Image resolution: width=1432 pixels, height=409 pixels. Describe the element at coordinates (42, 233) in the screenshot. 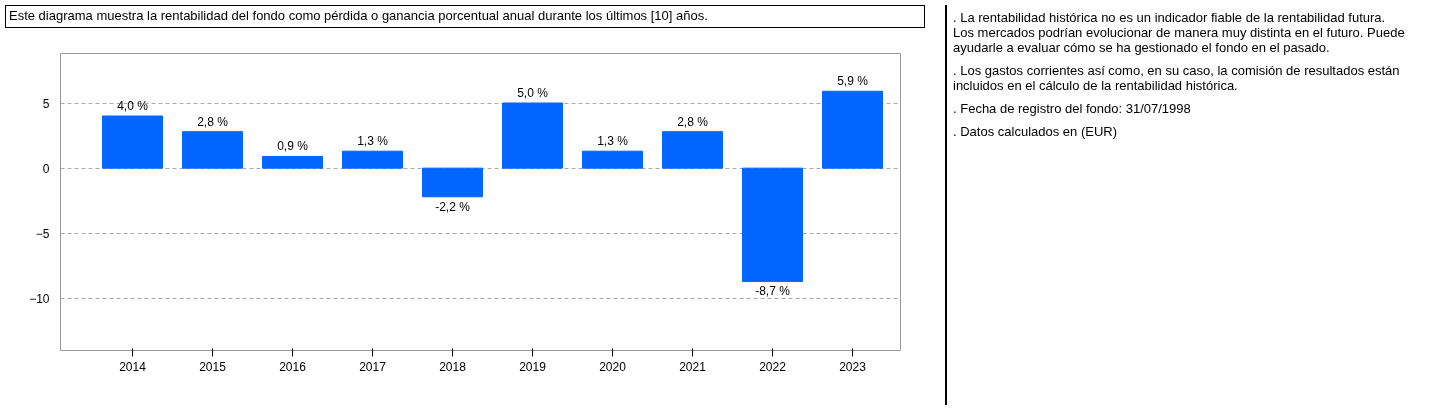

I see `y-tick-label: −5` at that location.